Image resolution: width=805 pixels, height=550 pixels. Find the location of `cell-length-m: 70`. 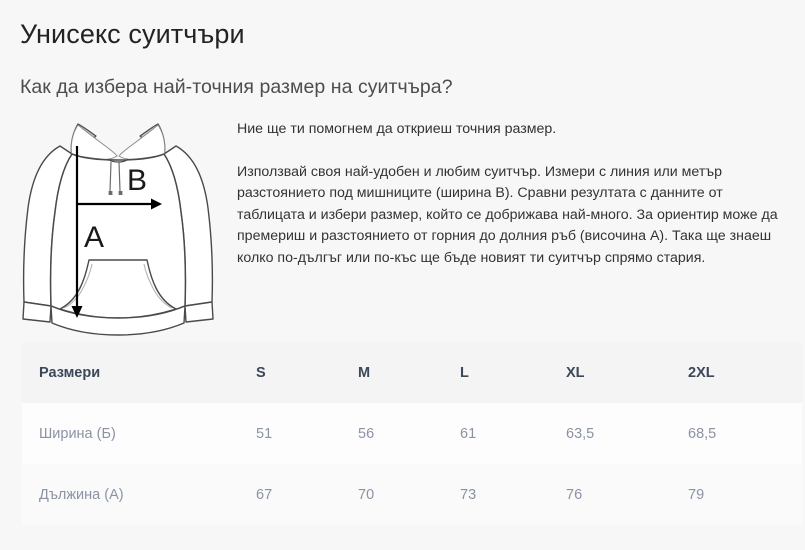

cell-length-m: 70 is located at coordinates (366, 494).